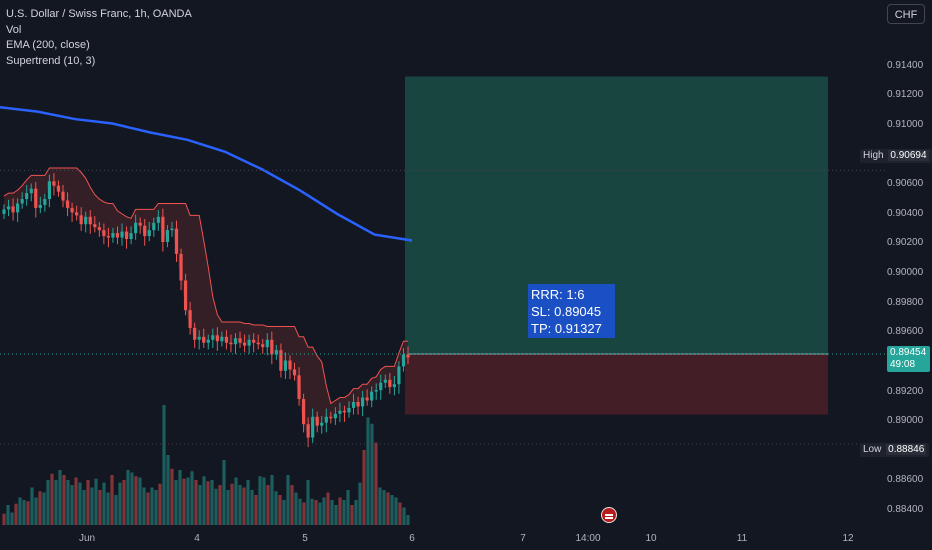 Image resolution: width=932 pixels, height=550 pixels. What do you see at coordinates (14, 29) in the screenshot?
I see `legend-vol: Vol` at bounding box center [14, 29].